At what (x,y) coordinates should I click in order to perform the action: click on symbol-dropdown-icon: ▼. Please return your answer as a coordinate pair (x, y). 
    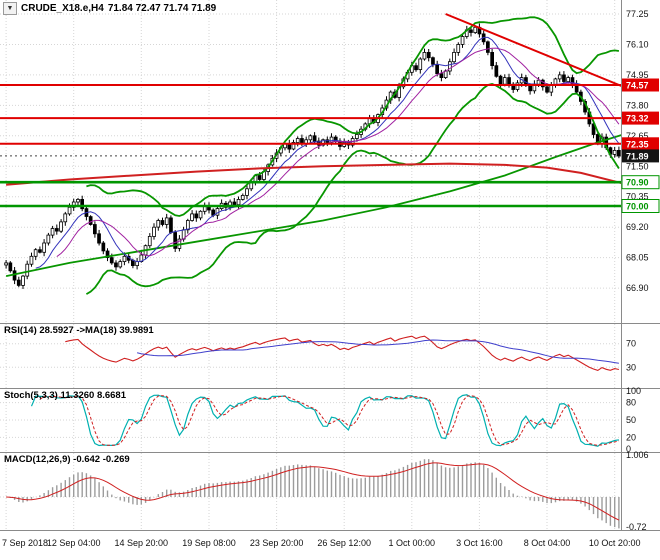
    Looking at the image, I should click on (10, 8).